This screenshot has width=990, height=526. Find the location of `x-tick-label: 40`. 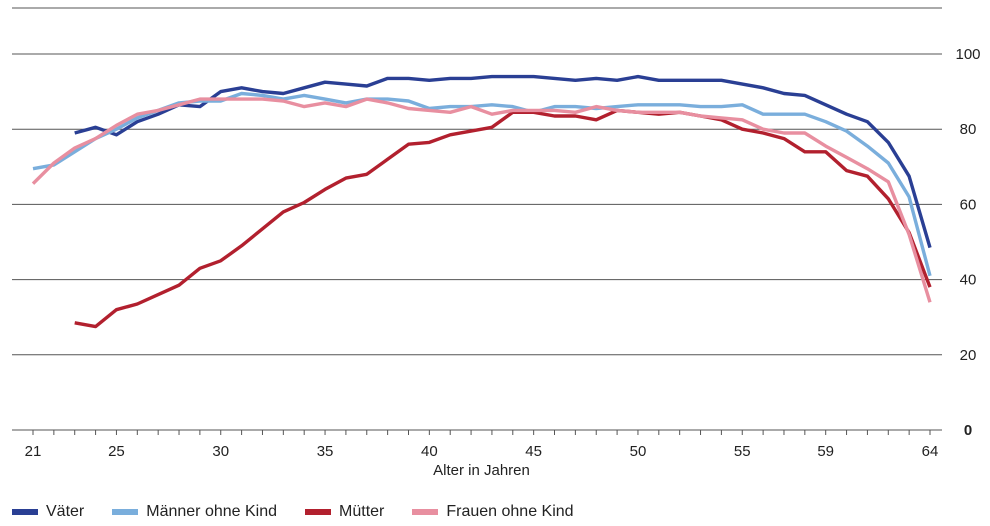

x-tick-label: 40 is located at coordinates (429, 451).